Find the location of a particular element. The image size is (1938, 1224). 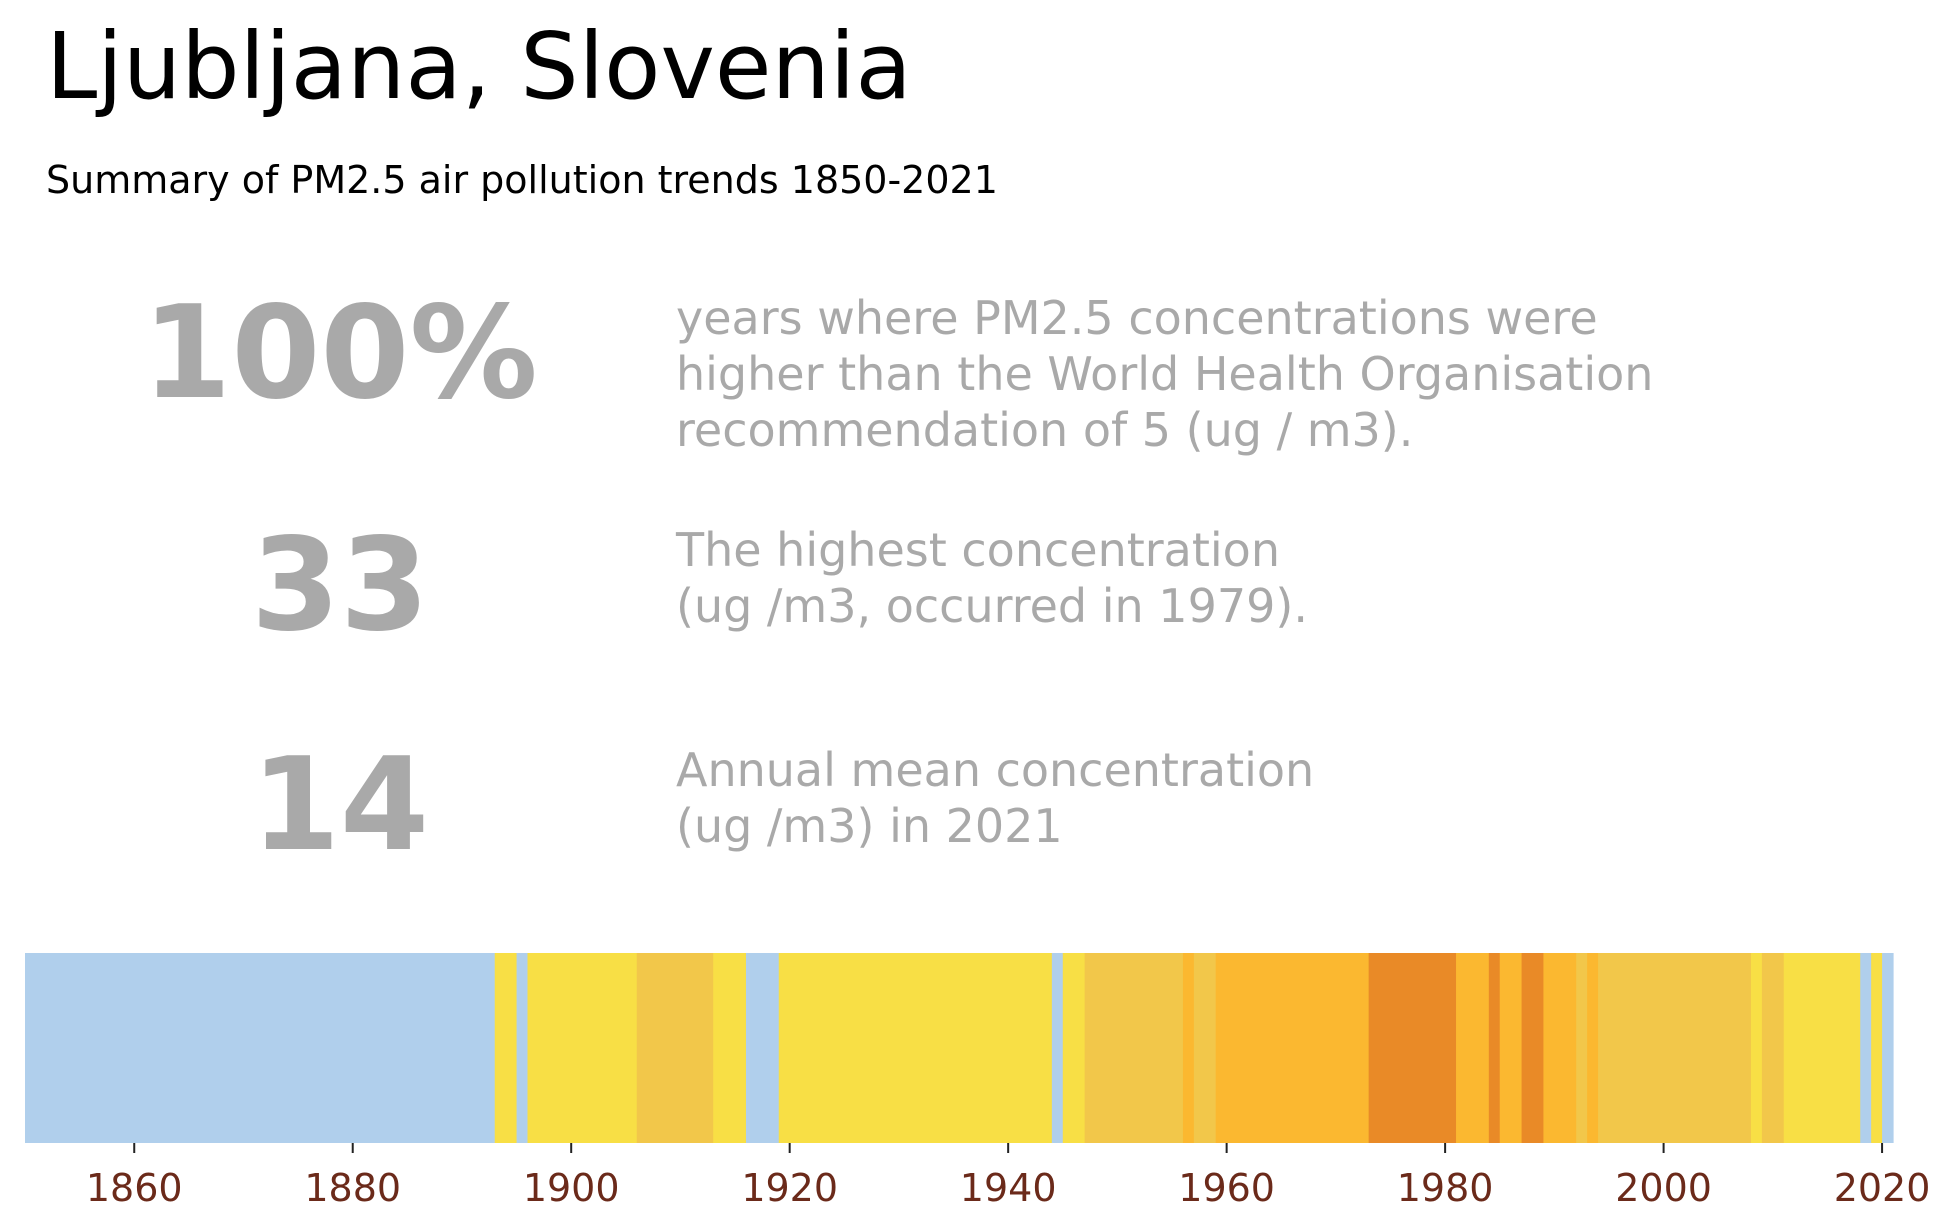

stat-value-mean: 14 is located at coordinates (340, 805).